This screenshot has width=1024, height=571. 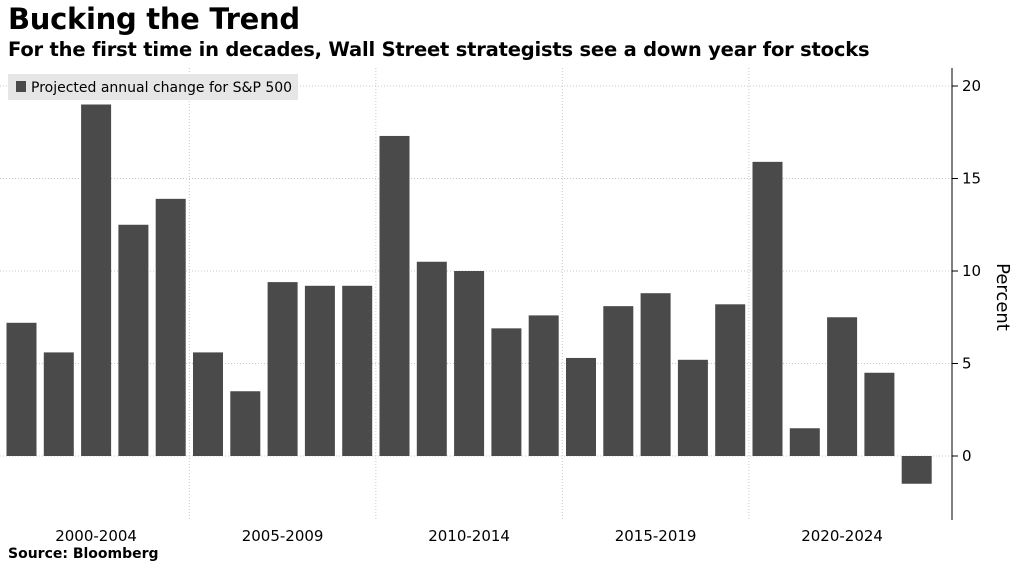 I want to click on legend: Projected annual change for S&P 500, so click(x=153, y=87).